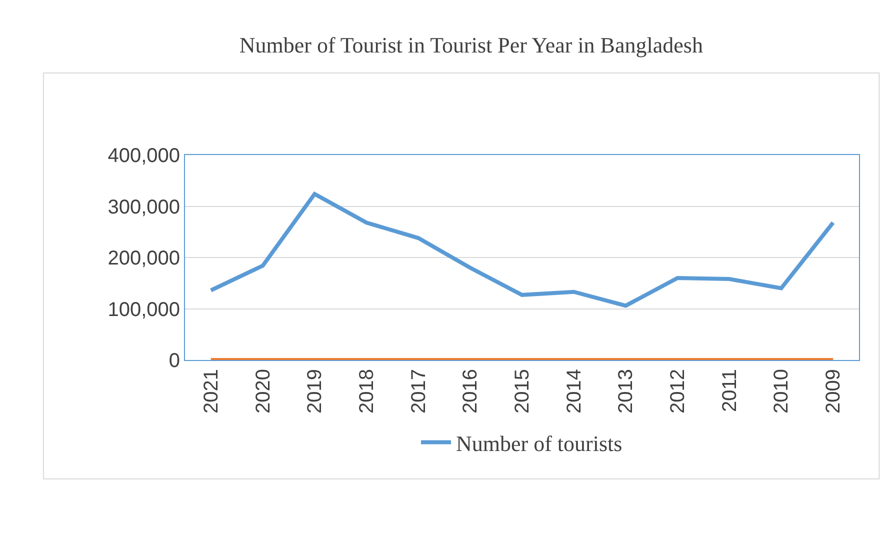 The image size is (889, 560). I want to click on x-tick-label: 2020, so click(263, 391).